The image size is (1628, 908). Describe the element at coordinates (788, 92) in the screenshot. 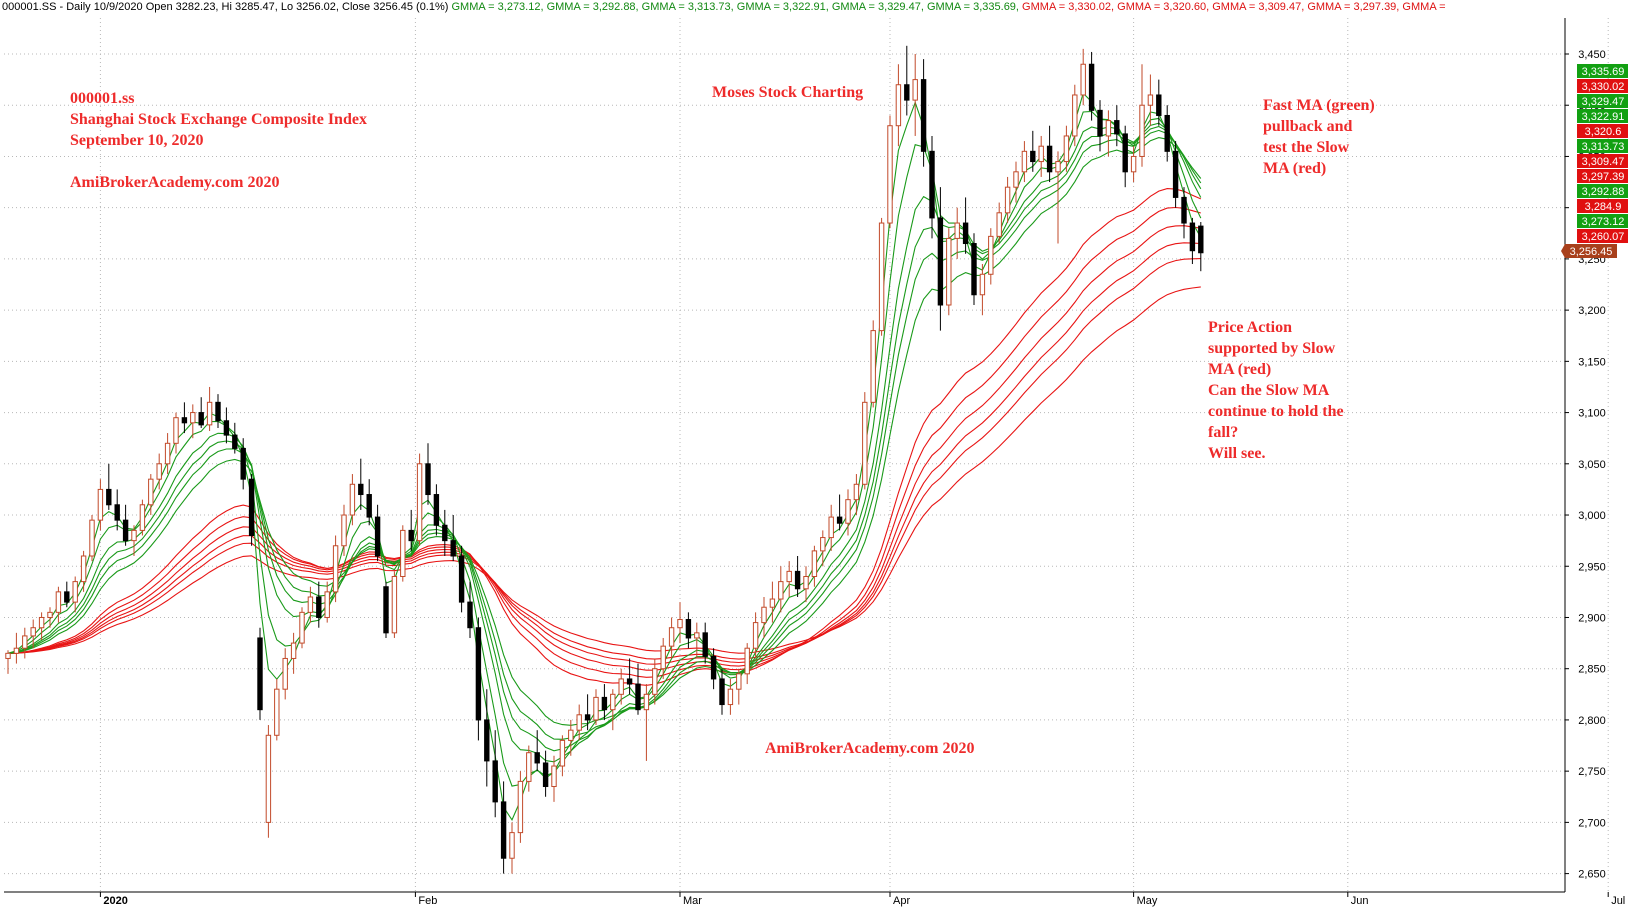

I see `center-title-annotation: Moses Stock Charting` at that location.